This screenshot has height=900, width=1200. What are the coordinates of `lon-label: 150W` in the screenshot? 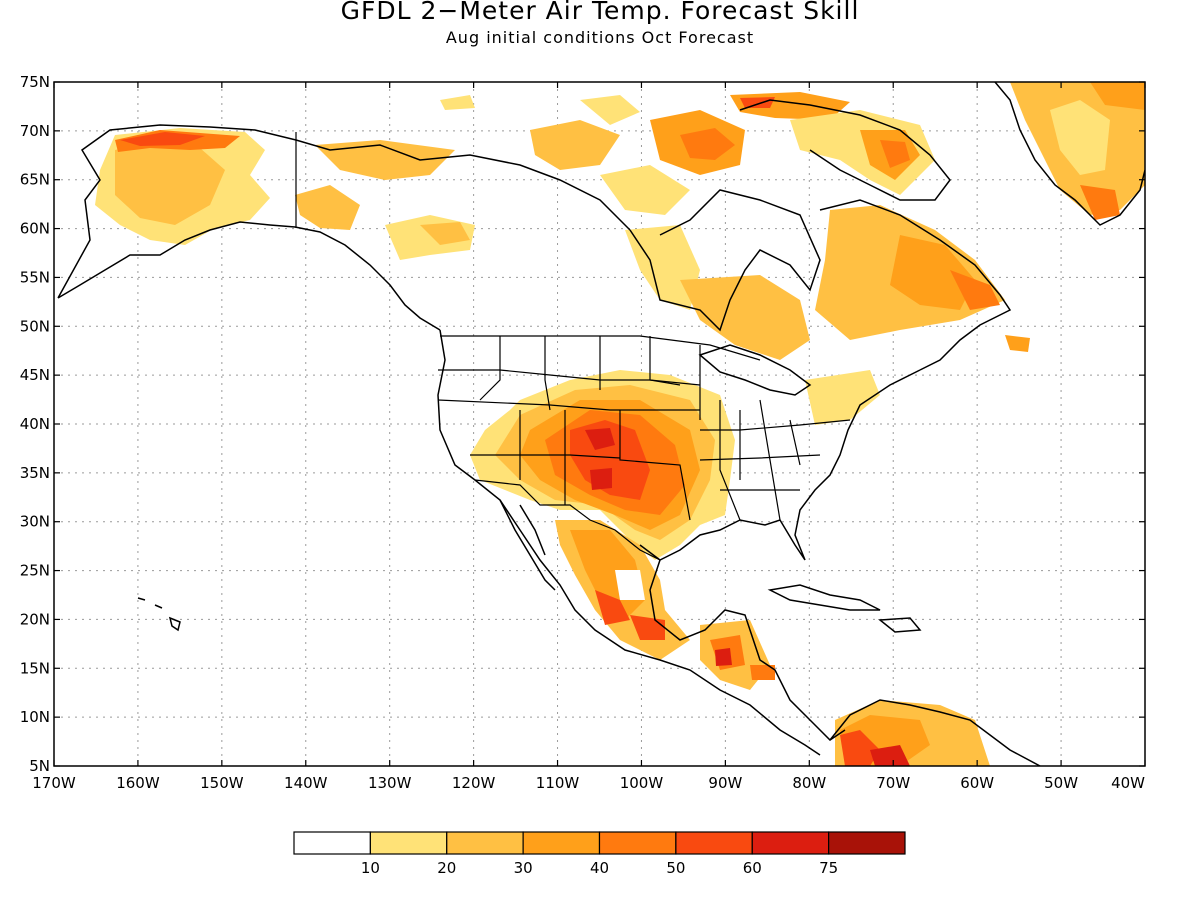 It's located at (222, 783).